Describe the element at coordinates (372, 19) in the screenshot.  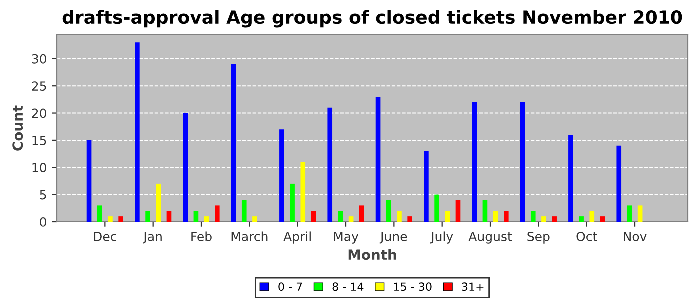
I see `chart-title: drafts-approval Age groups of closed tickets November 2010` at that location.